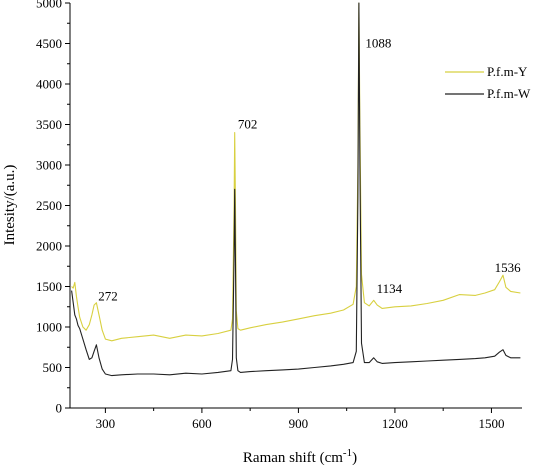  What do you see at coordinates (49, 205) in the screenshot?
I see `y-tick-label: 2500` at bounding box center [49, 205].